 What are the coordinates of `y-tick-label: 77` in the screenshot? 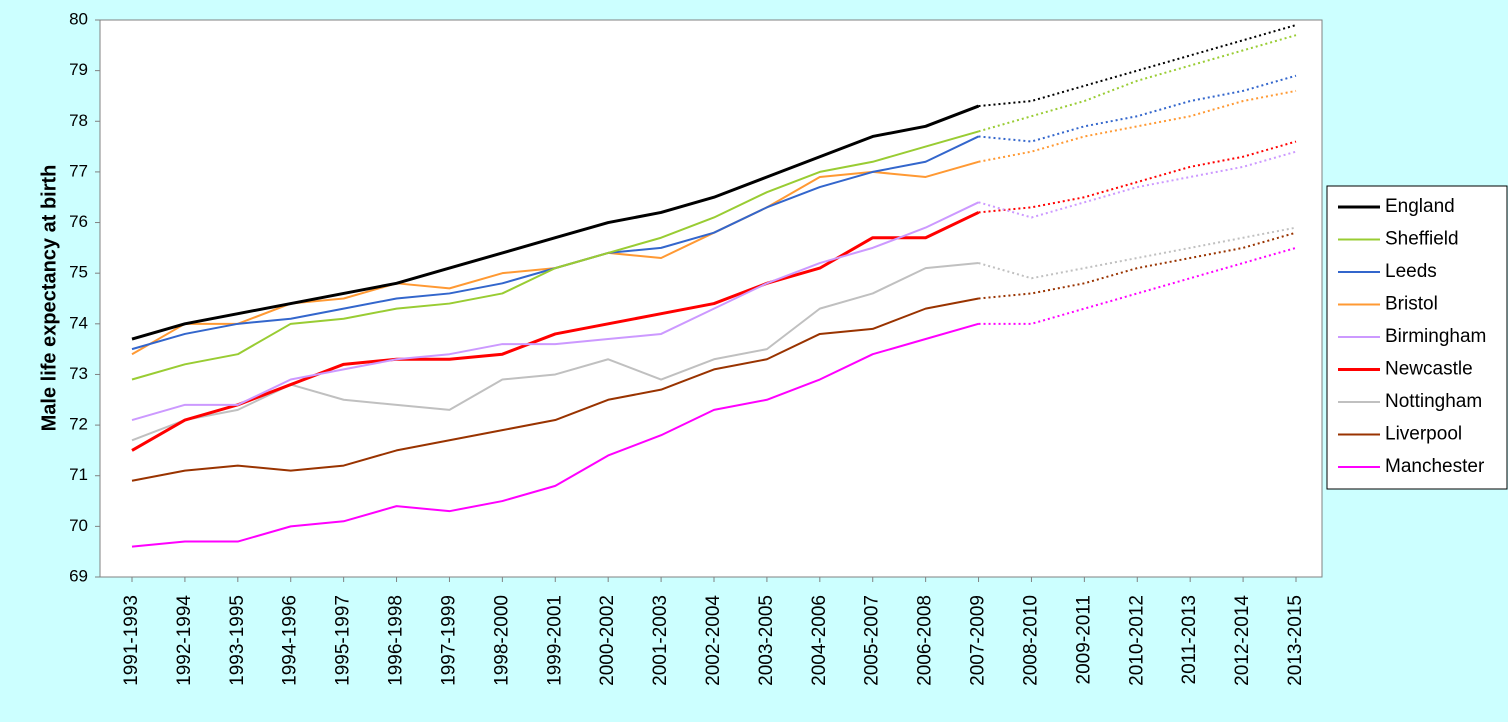 It's located at (78, 170).